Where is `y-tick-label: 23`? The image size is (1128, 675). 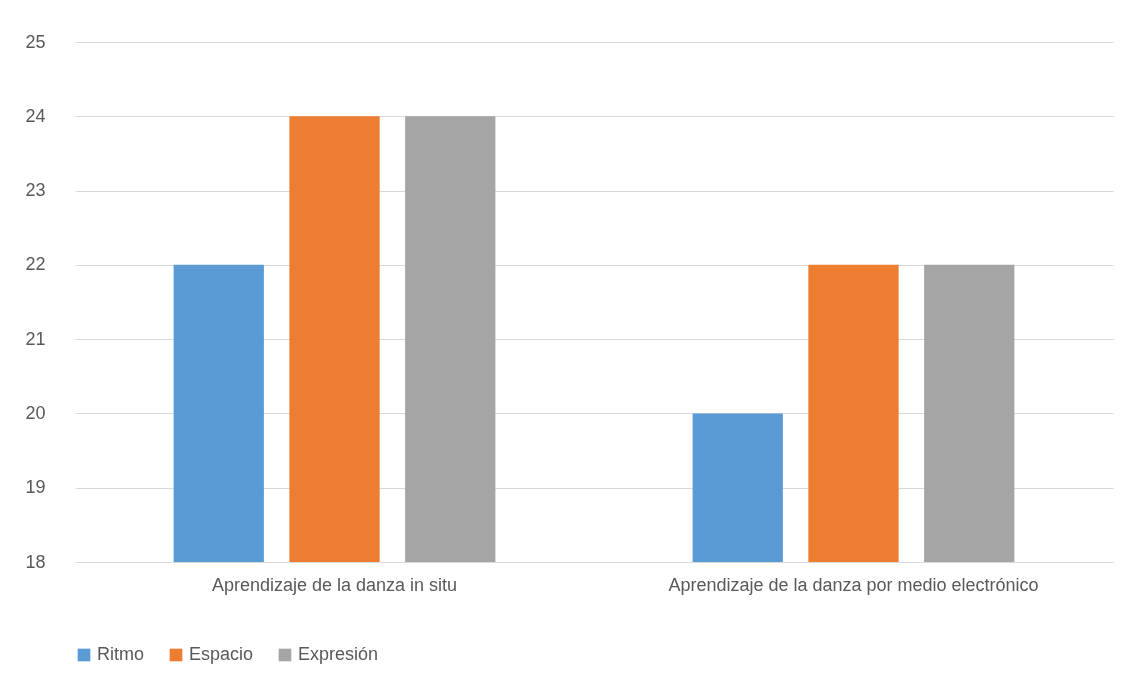 y-tick-label: 23 is located at coordinates (35, 190).